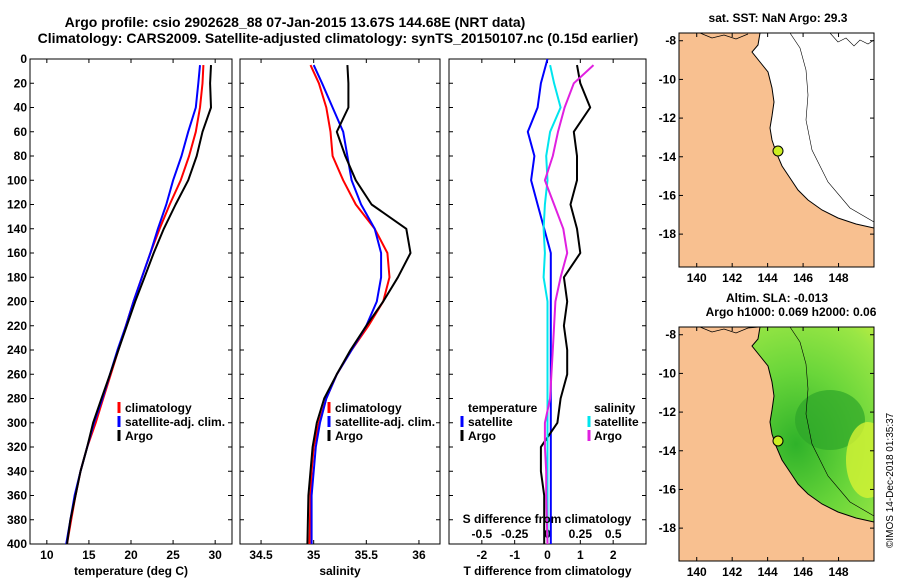 Image resolution: width=900 pixels, height=580 pixels. What do you see at coordinates (346, 304) in the screenshot?
I see `salinity-series-satellite-adj-clim` at bounding box center [346, 304].